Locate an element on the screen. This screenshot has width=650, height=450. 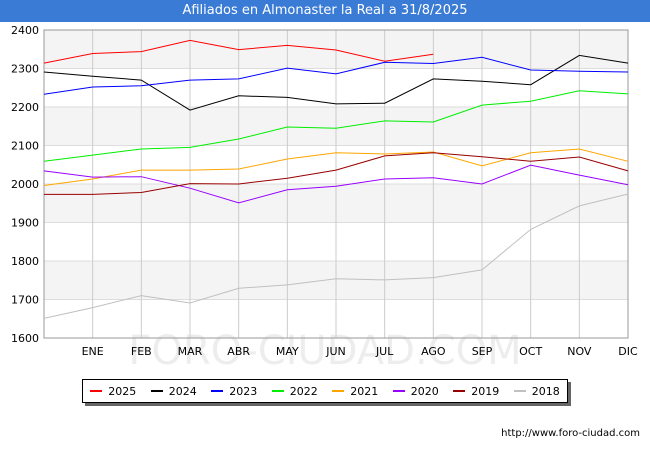
legend: 2025 2024 2023 2022 2021 2020 2019 2018 is located at coordinates (325, 391).